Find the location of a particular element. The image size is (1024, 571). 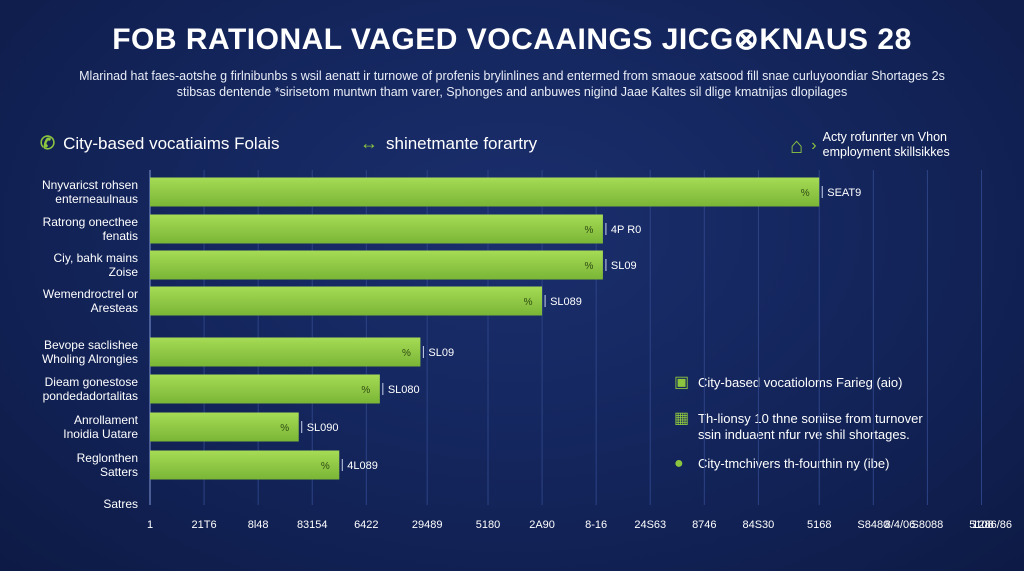

category-label-line: Nnyvaricst rohsen is located at coordinates (90, 185).